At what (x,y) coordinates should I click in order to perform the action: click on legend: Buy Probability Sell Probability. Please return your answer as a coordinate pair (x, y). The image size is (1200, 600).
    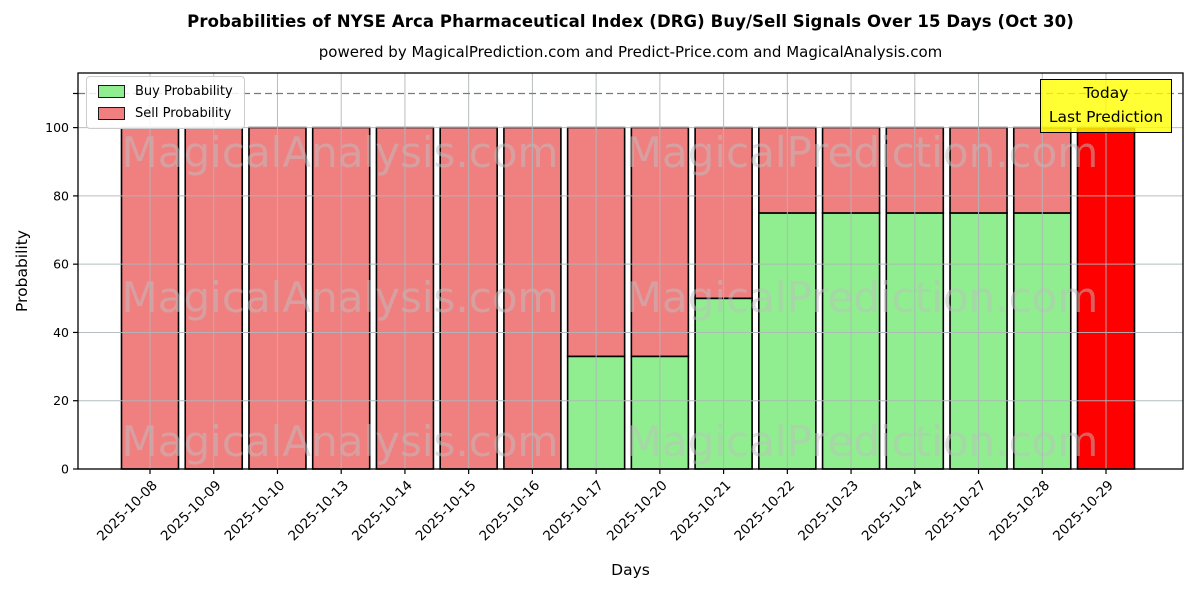
    Looking at the image, I should click on (165, 102).